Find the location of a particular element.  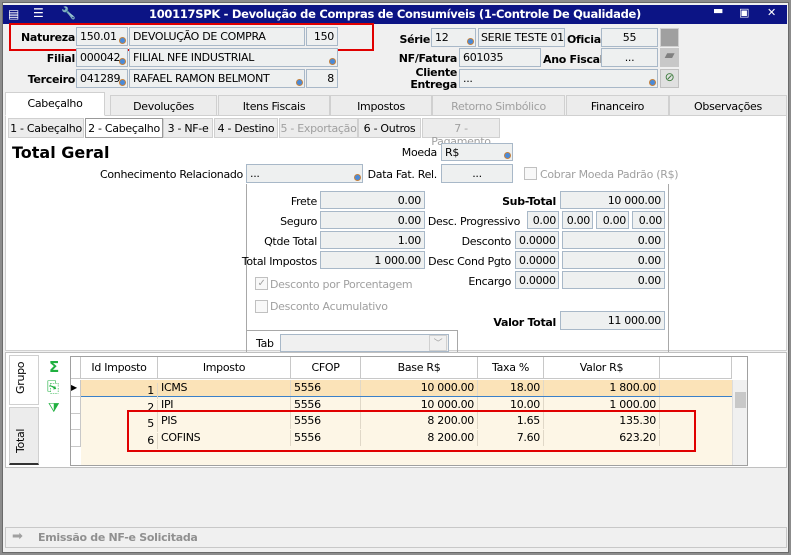

frete-field: 0.00 is located at coordinates (372, 200).